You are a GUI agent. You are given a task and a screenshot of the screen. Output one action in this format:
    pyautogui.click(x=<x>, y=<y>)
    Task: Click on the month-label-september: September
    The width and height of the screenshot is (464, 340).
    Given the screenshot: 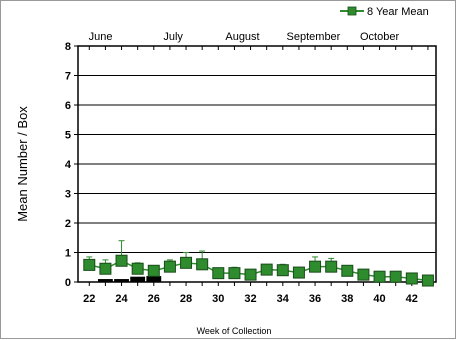 What is the action you would take?
    pyautogui.click(x=314, y=37)
    